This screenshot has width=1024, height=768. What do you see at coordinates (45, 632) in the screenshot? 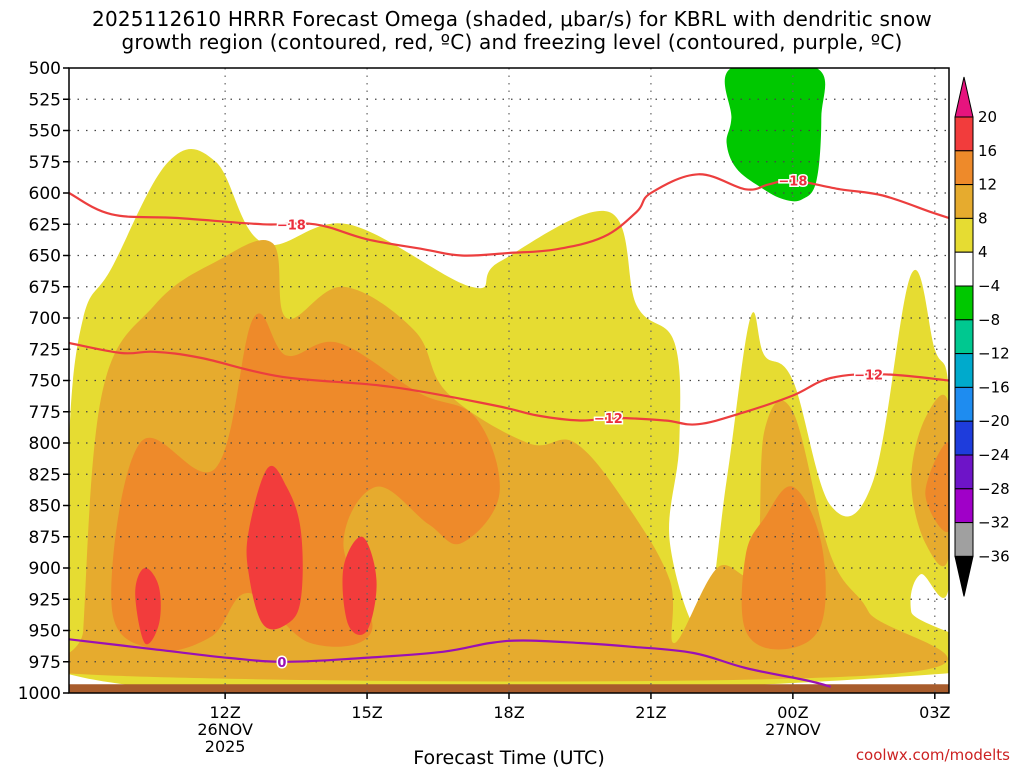
I see `y-tick-label-950: 950` at bounding box center [45, 632].